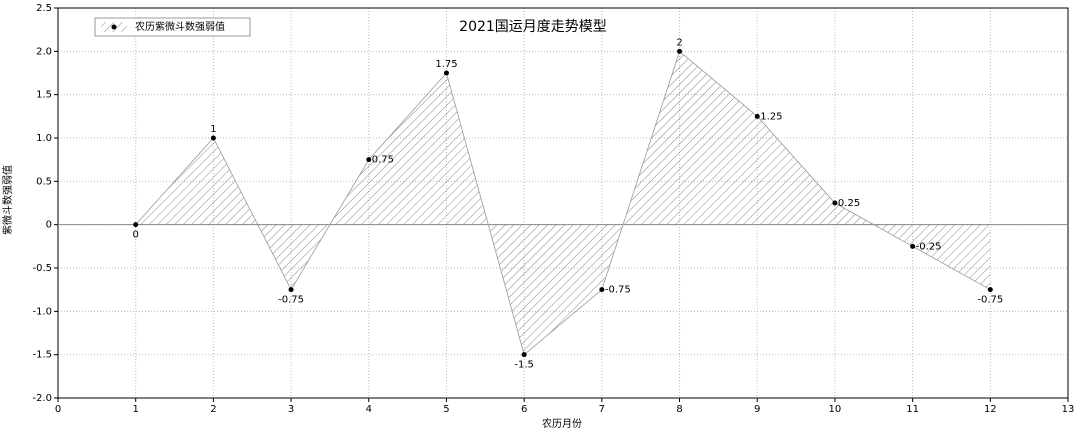  I want to click on x-tick-label: 9, so click(757, 409).